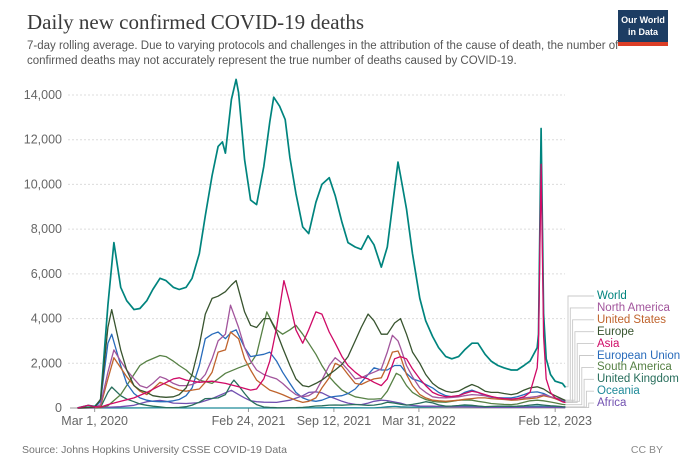  I want to click on legend-item-africa: Africa, so click(612, 403).